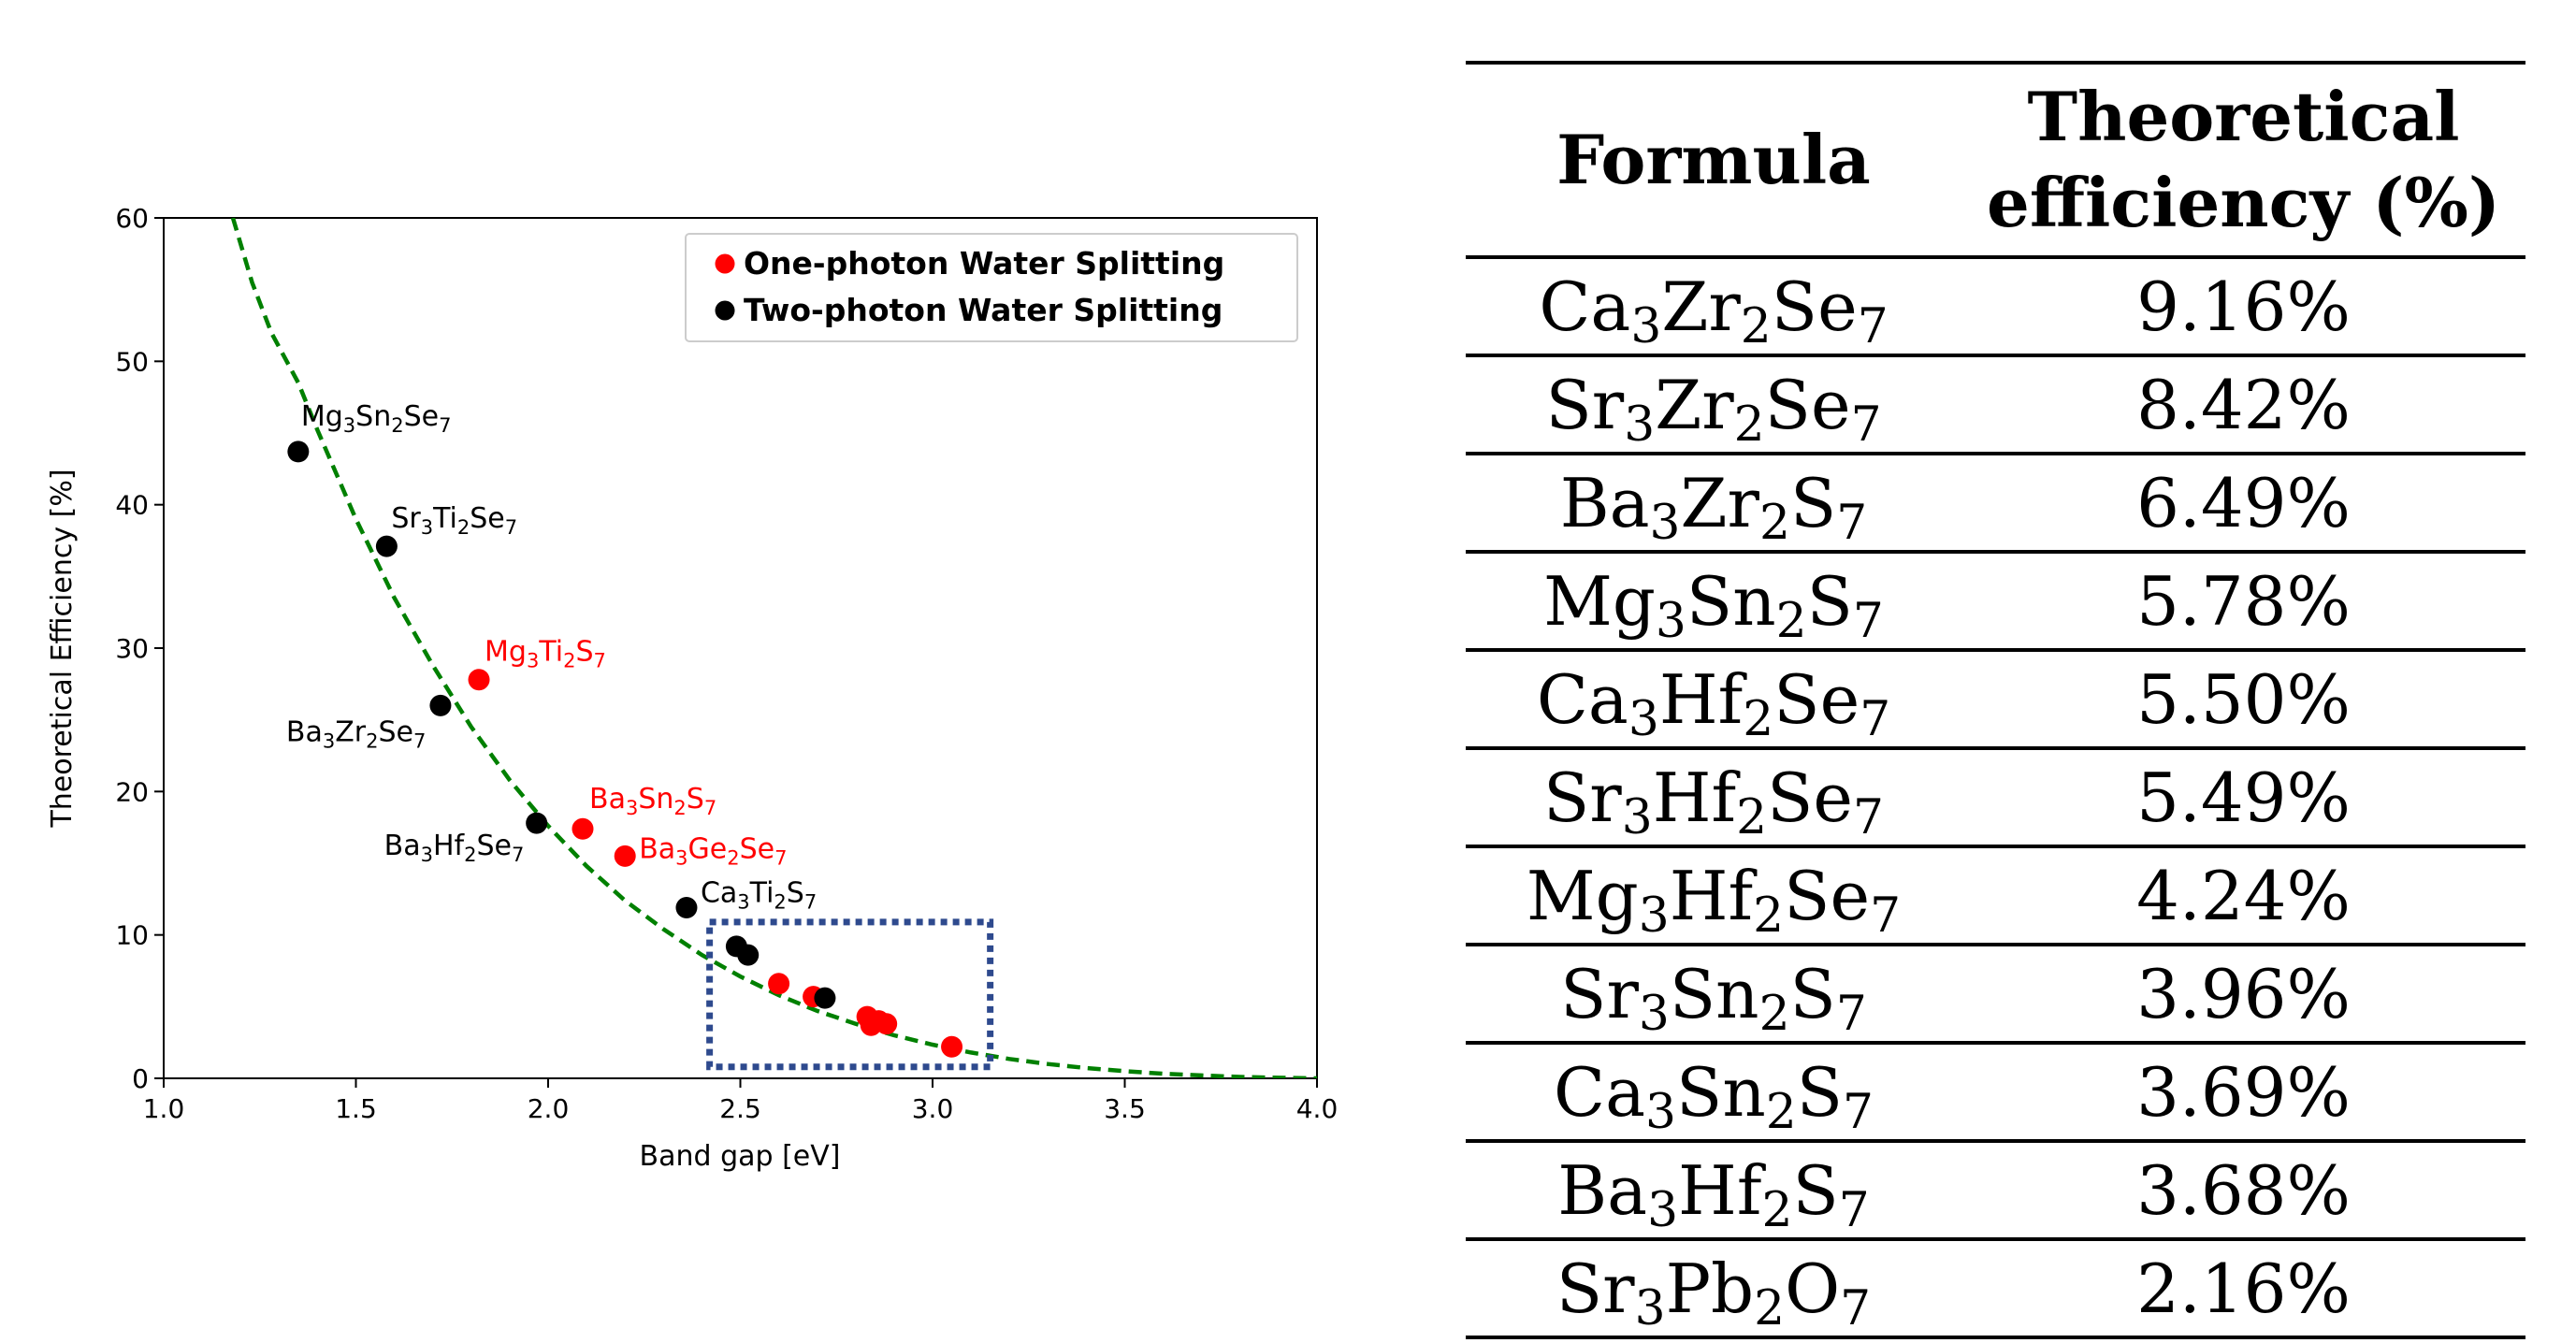 The image size is (2576, 1343). I want to click on highlight-box, so click(850, 994).